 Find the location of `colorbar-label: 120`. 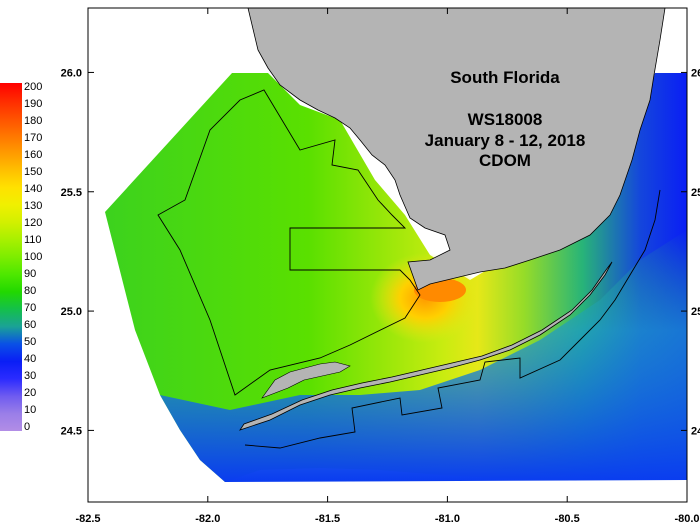

colorbar-label: 120 is located at coordinates (33, 223).